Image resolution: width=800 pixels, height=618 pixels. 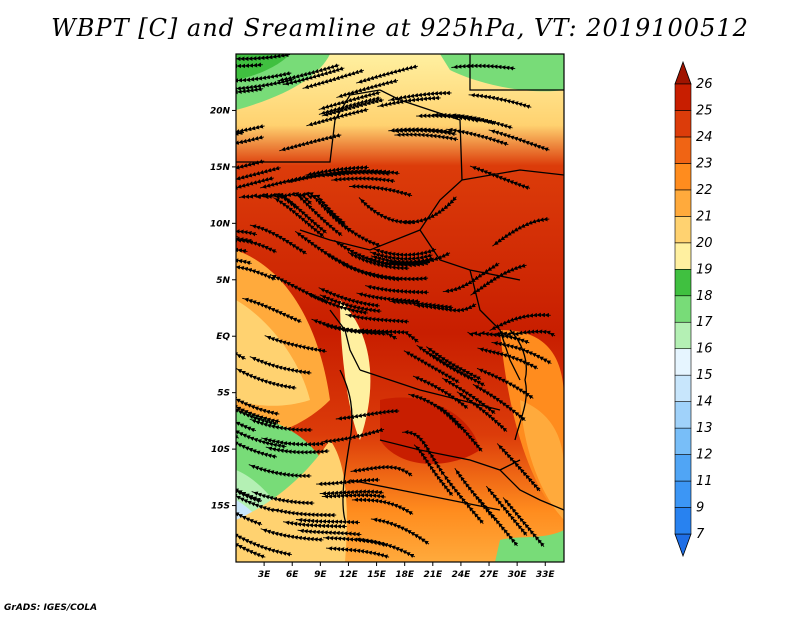 I want to click on colorbar-label: 16, so click(x=704, y=349).